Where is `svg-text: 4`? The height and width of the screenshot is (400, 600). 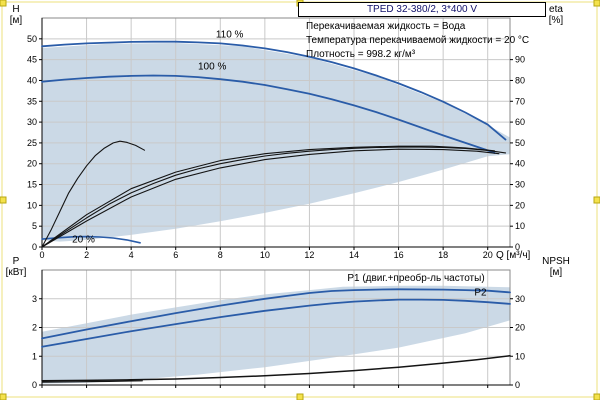
svg-text: 4 is located at coordinates (131, 255).